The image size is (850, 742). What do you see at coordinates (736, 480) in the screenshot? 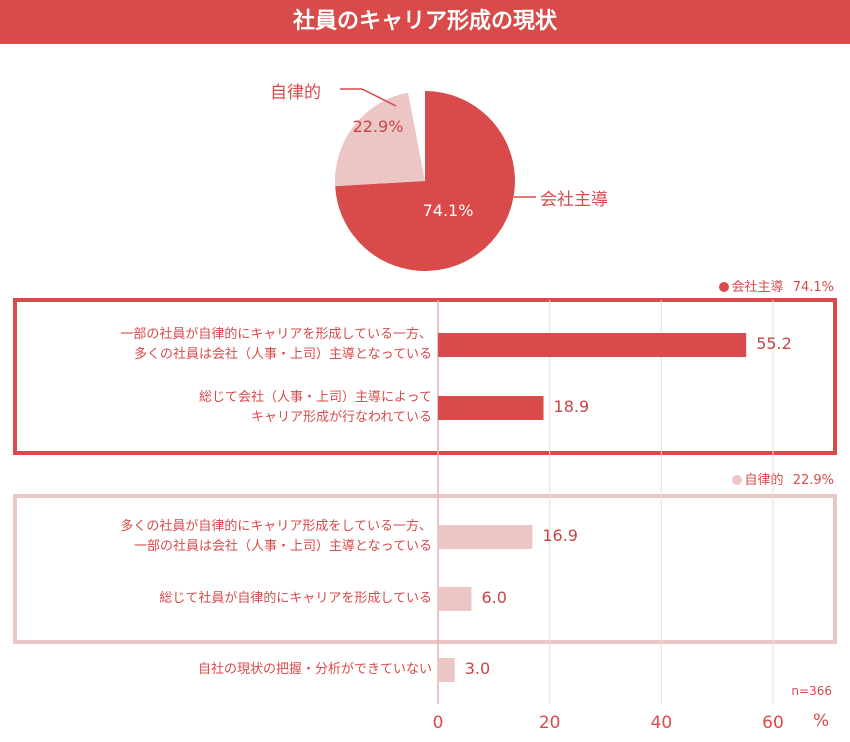
I see `legend-self-directed-dot` at bounding box center [736, 480].